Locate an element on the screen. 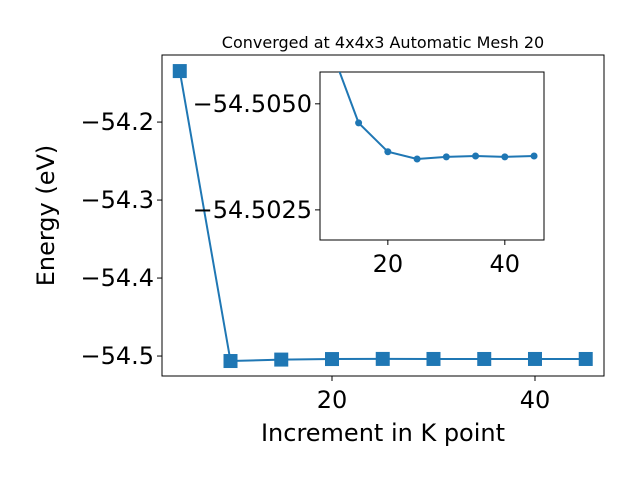 The height and width of the screenshot is (480, 640). series-group is located at coordinates (438, 117).